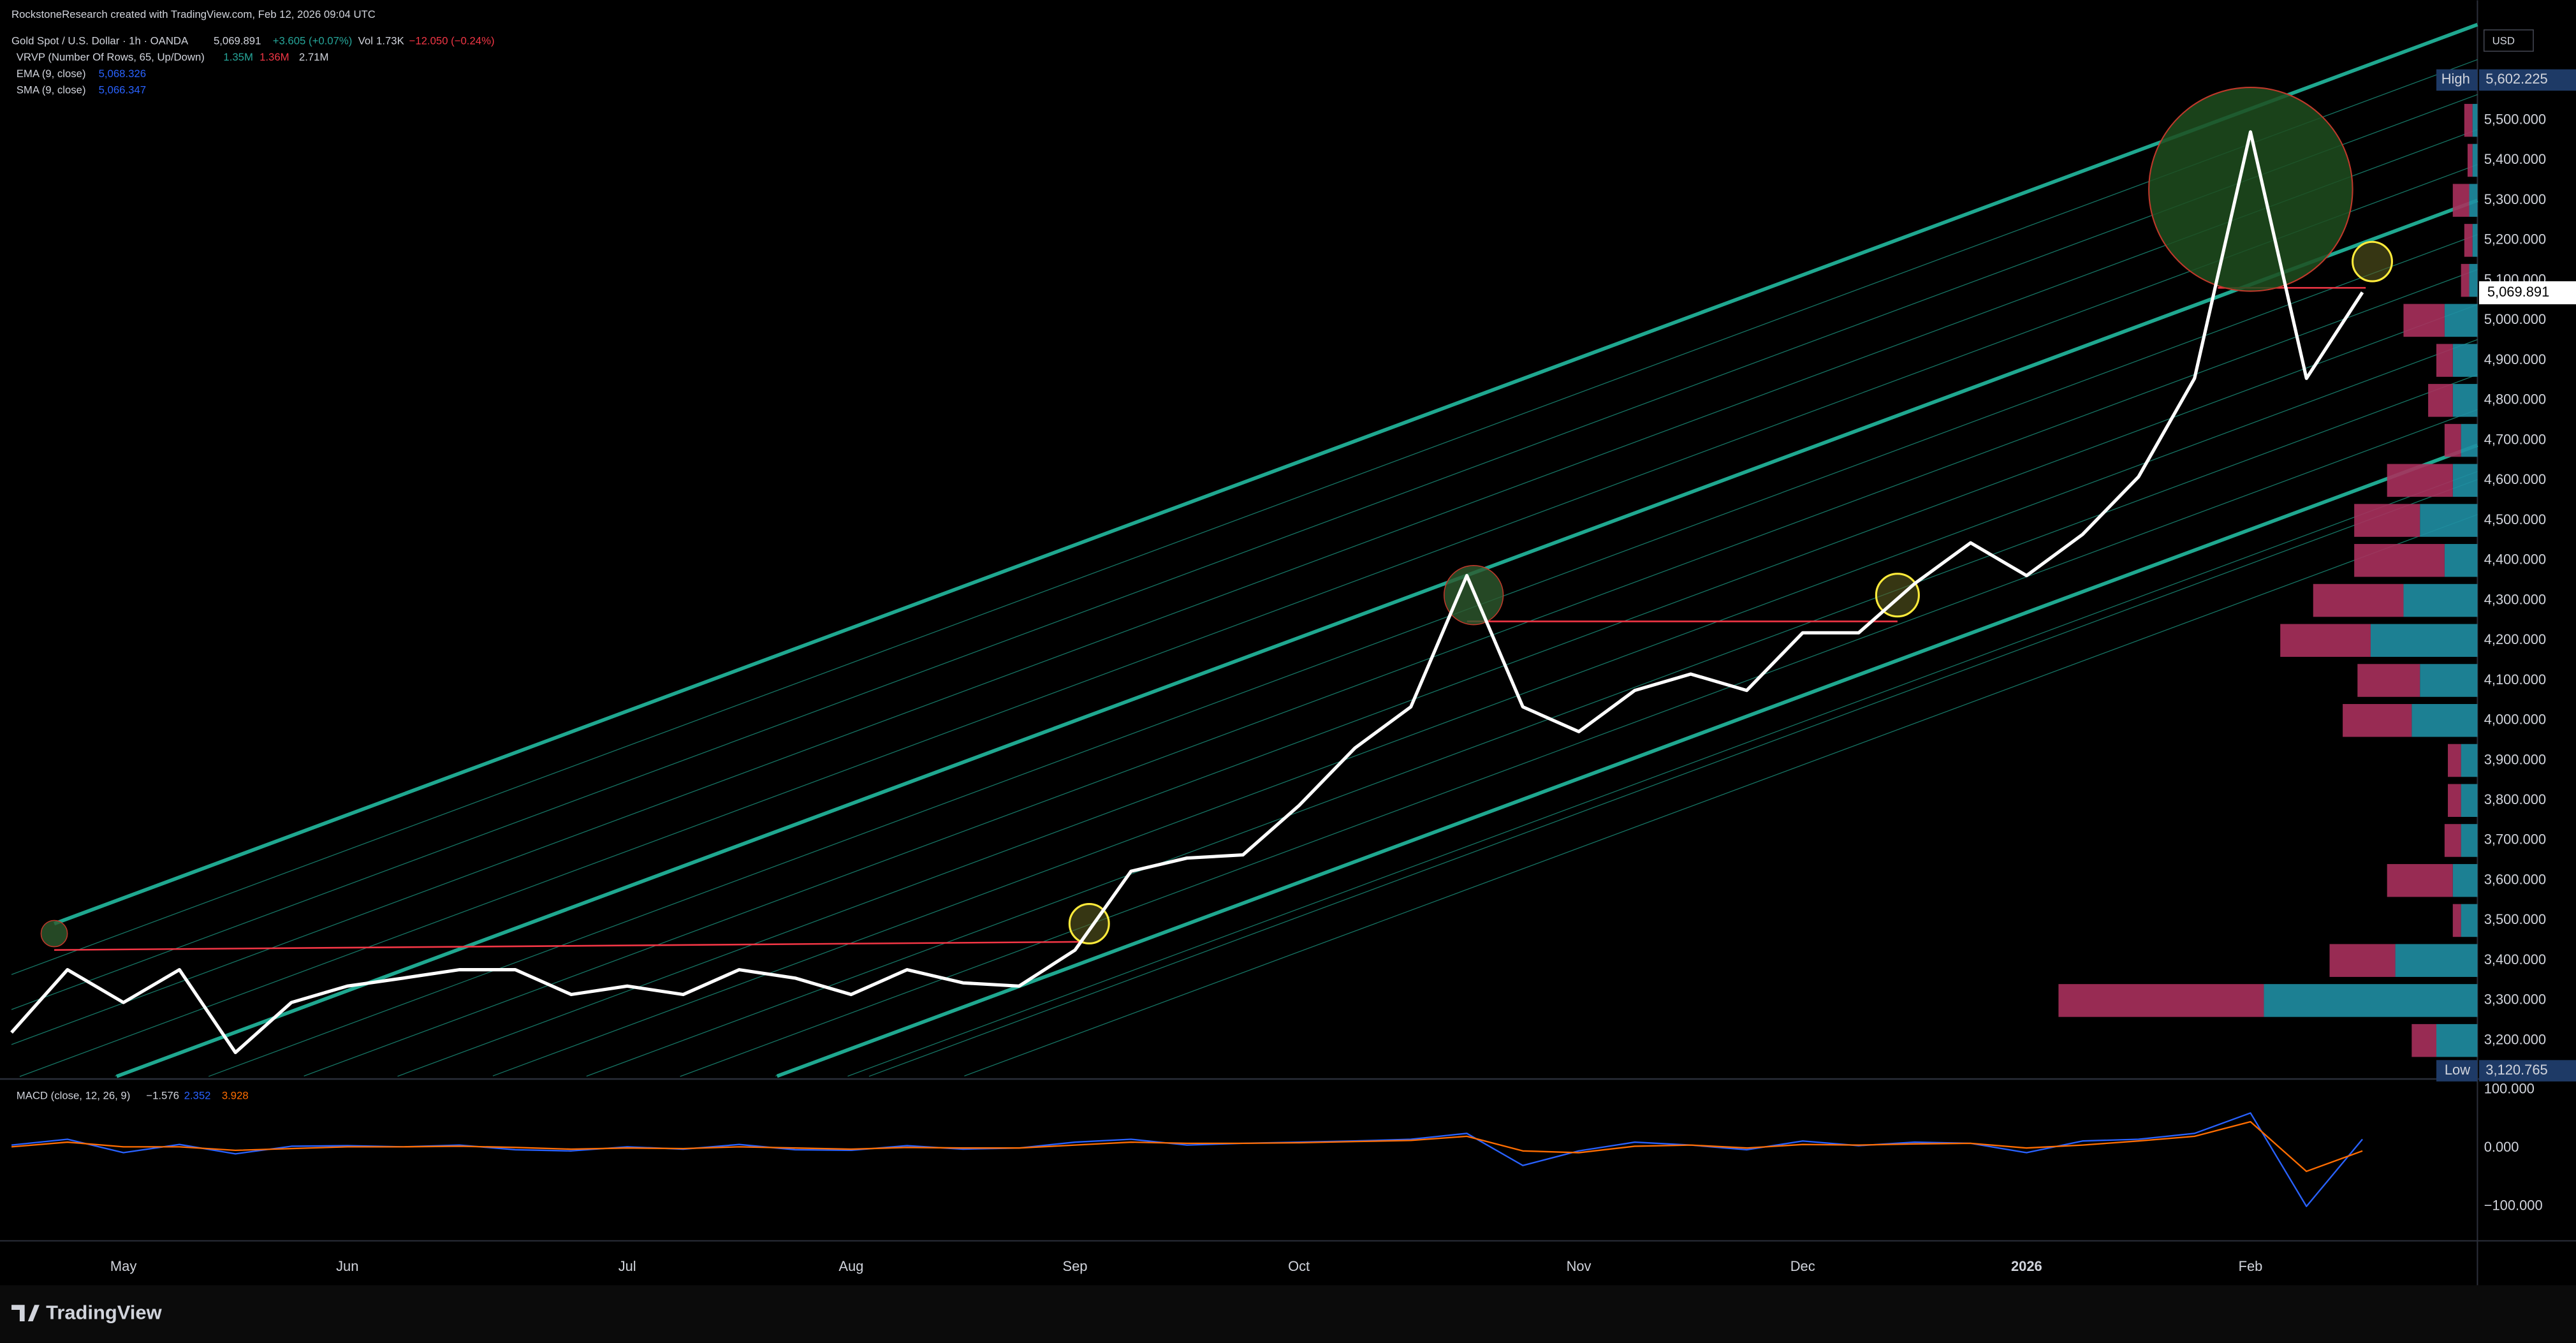 The width and height of the screenshot is (2576, 1343). I want to click on high-tag-box, so click(2457, 80).